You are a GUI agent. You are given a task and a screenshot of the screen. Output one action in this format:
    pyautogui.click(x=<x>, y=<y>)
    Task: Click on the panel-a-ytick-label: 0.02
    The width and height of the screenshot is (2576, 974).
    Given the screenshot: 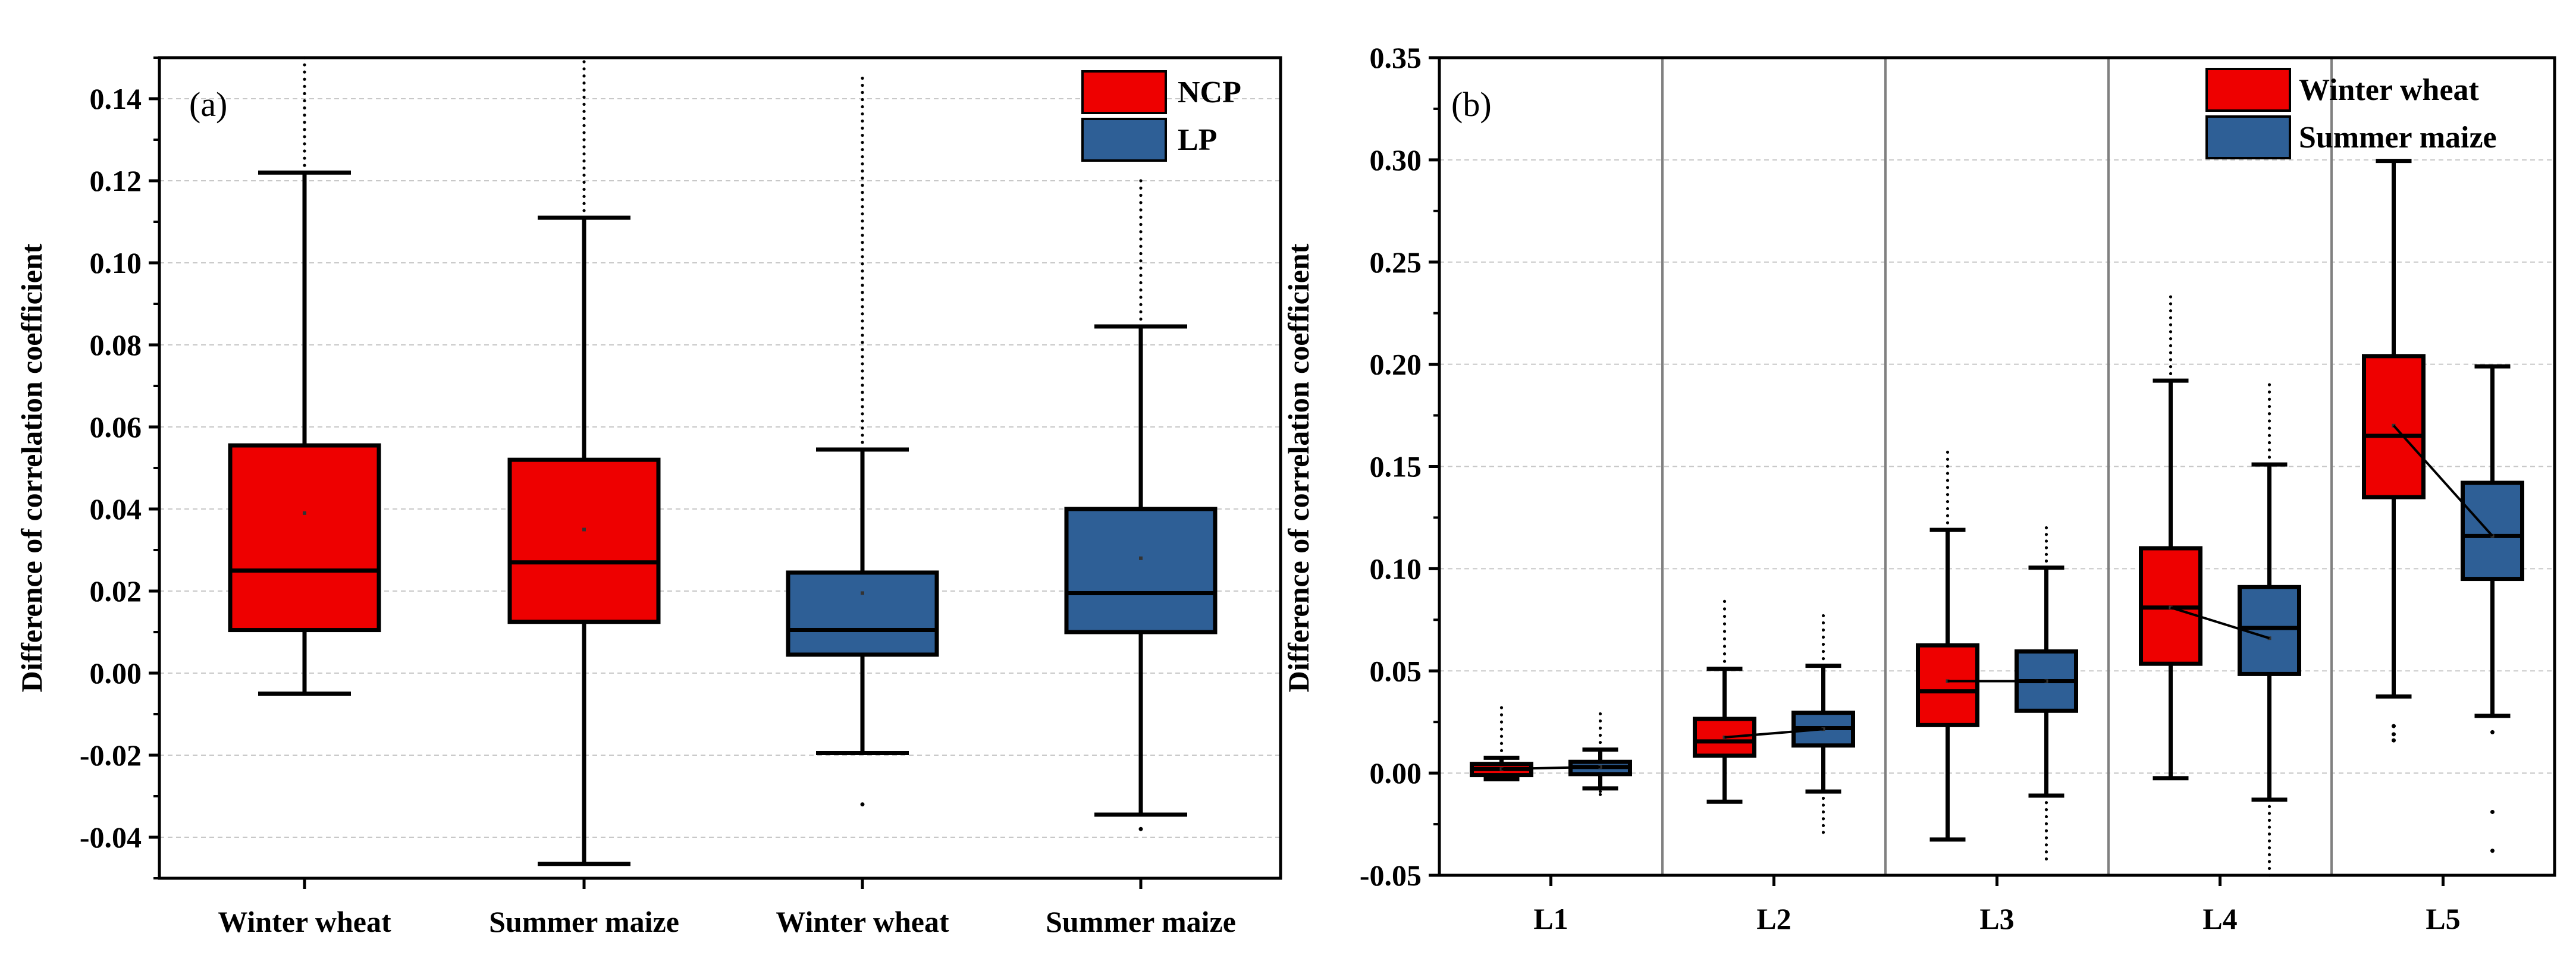 What is the action you would take?
    pyautogui.click(x=116, y=591)
    